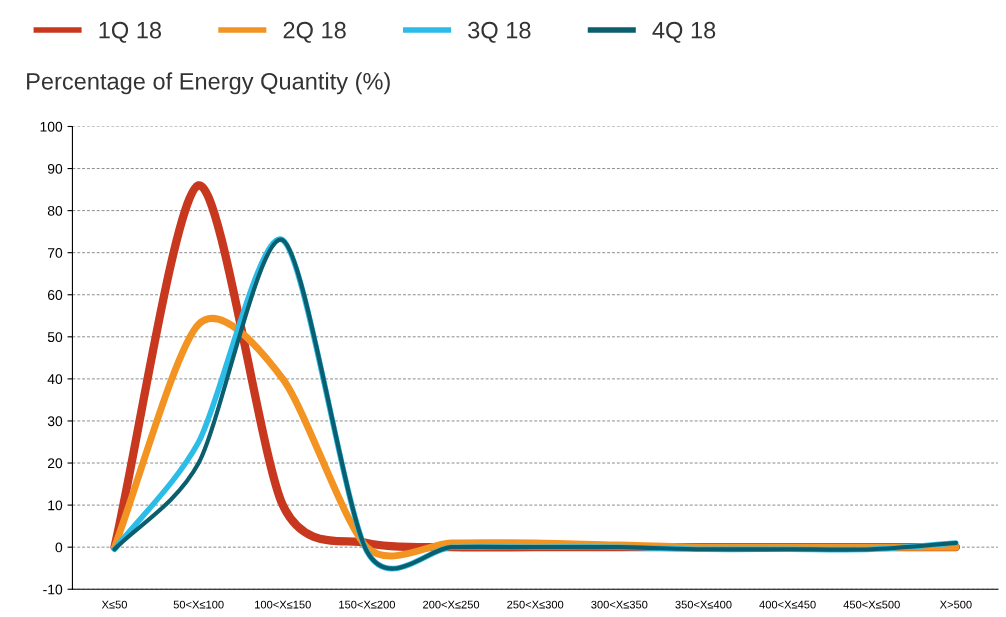 The height and width of the screenshot is (617, 1006). What do you see at coordinates (130, 32) in the screenshot?
I see `legend-label: 1Q 18` at bounding box center [130, 32].